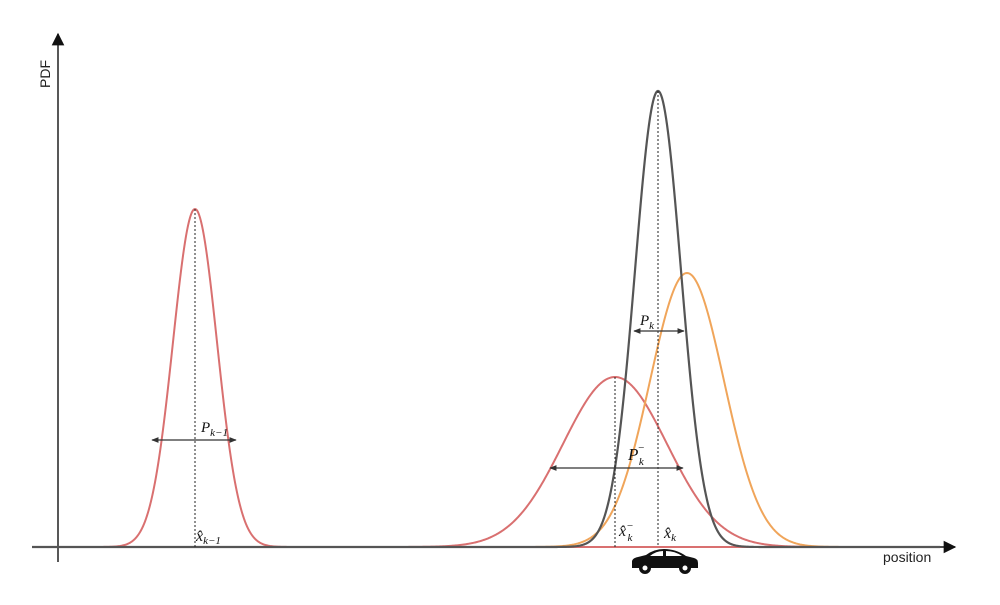 Image resolution: width=1000 pixels, height=605 pixels. I want to click on label-p-k: Pk, so click(647, 322).